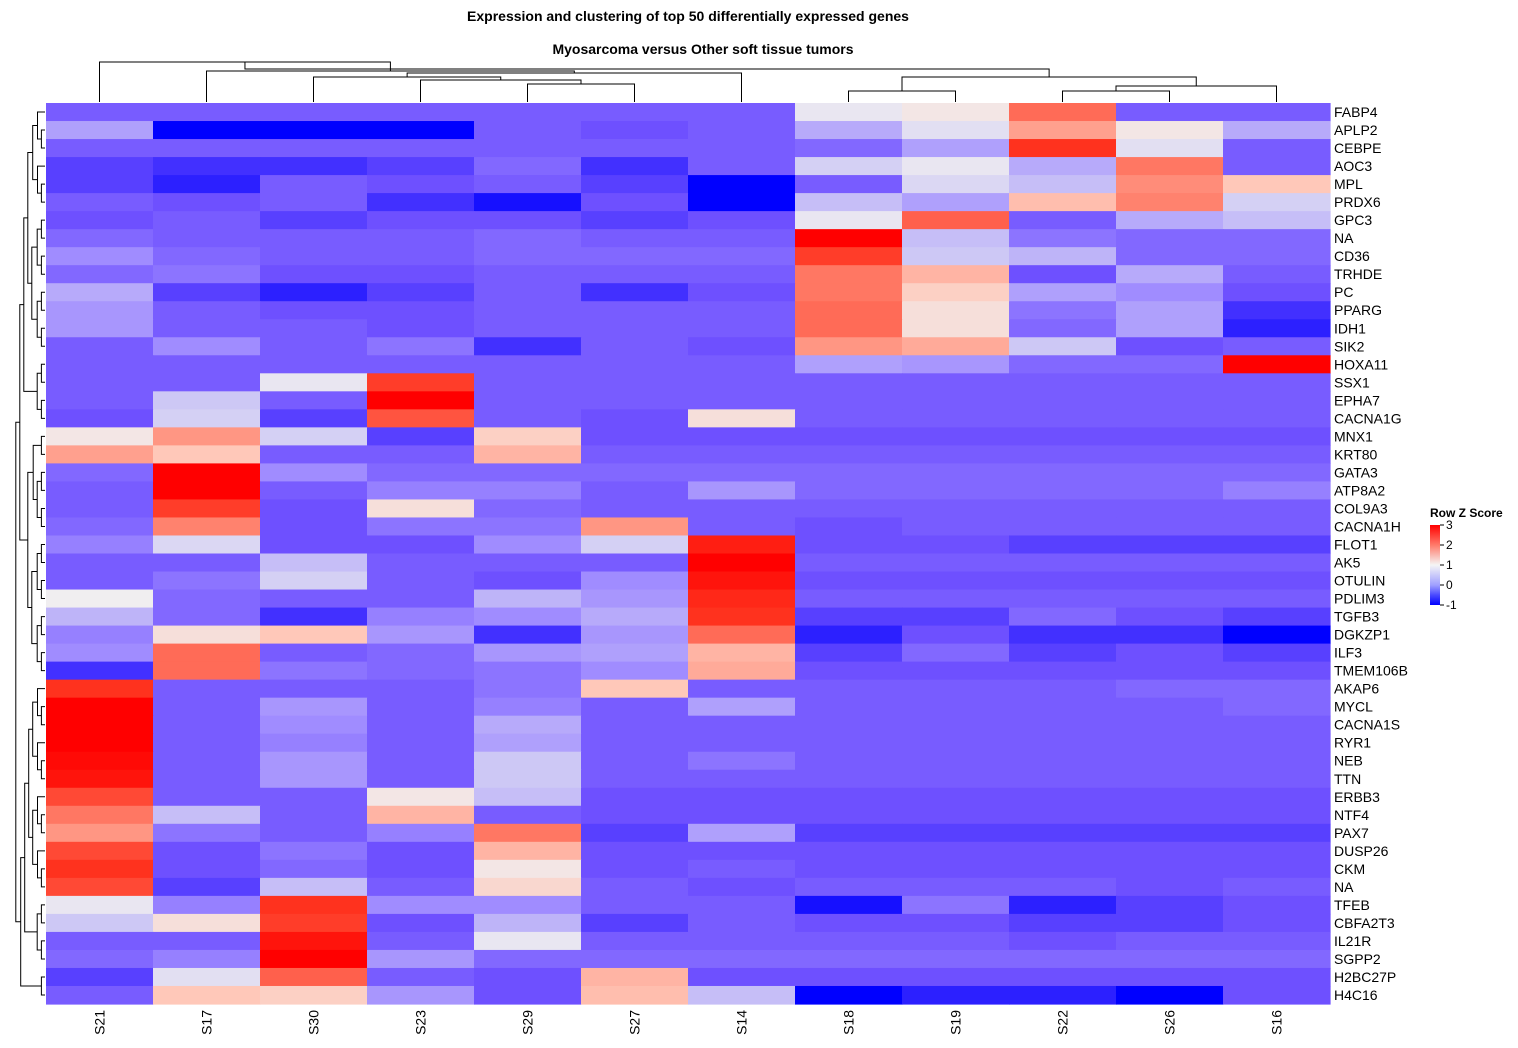  What do you see at coordinates (1356, 689) in the screenshot?
I see `row-label: AKAP6` at bounding box center [1356, 689].